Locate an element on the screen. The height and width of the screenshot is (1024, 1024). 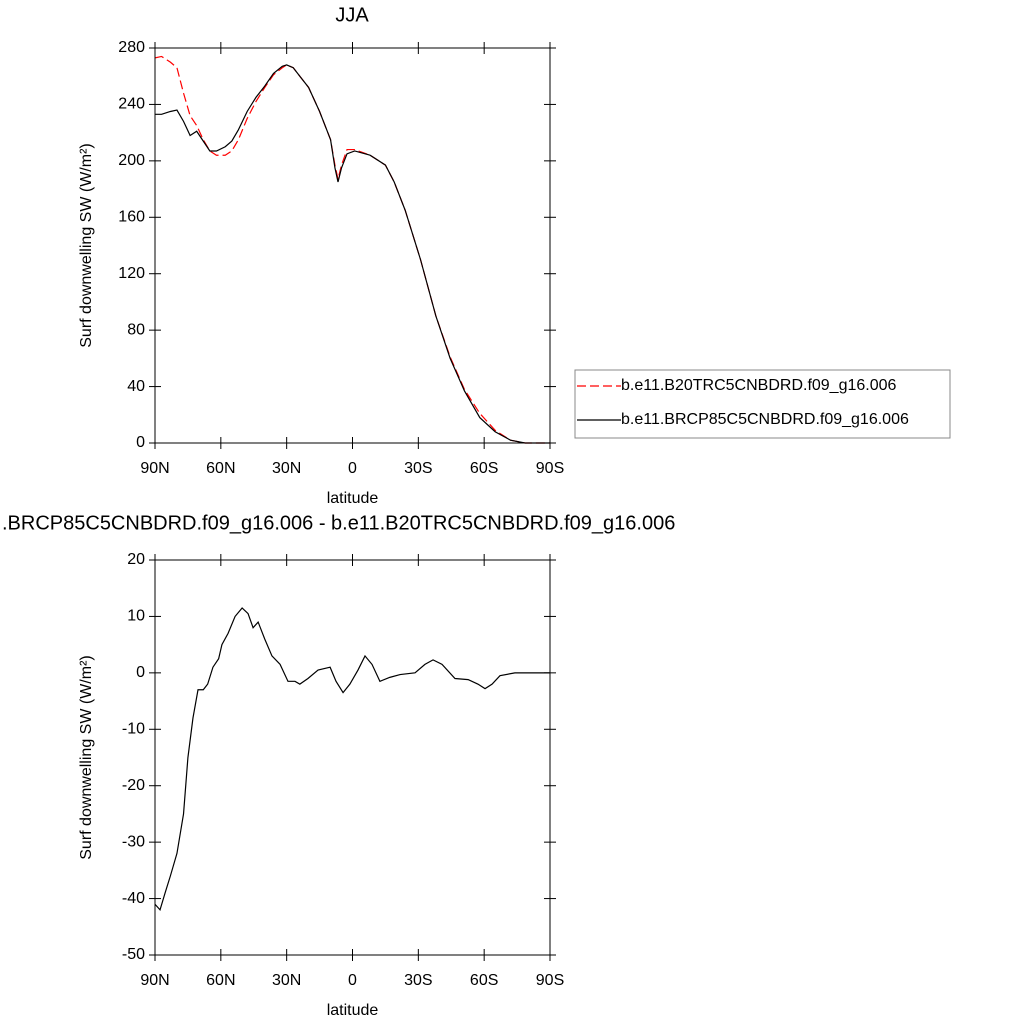
y-tick-label: -10 is located at coordinates (133, 729).